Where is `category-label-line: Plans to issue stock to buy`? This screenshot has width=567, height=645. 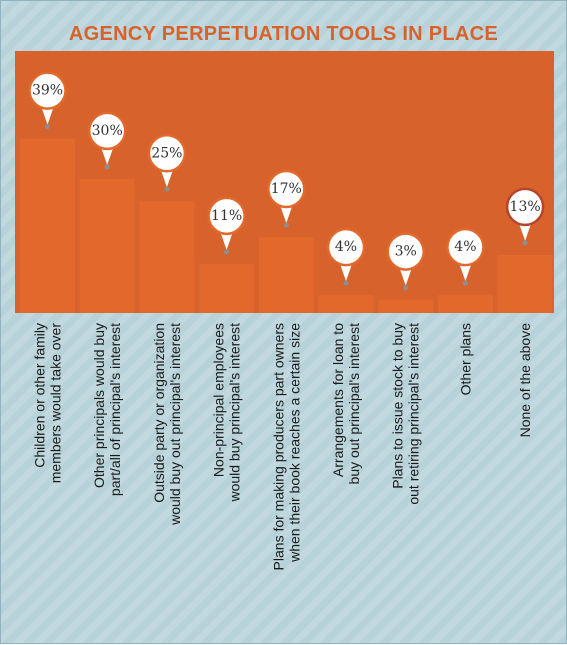 category-label-line: Plans to issue stock to buy is located at coordinates (398, 406).